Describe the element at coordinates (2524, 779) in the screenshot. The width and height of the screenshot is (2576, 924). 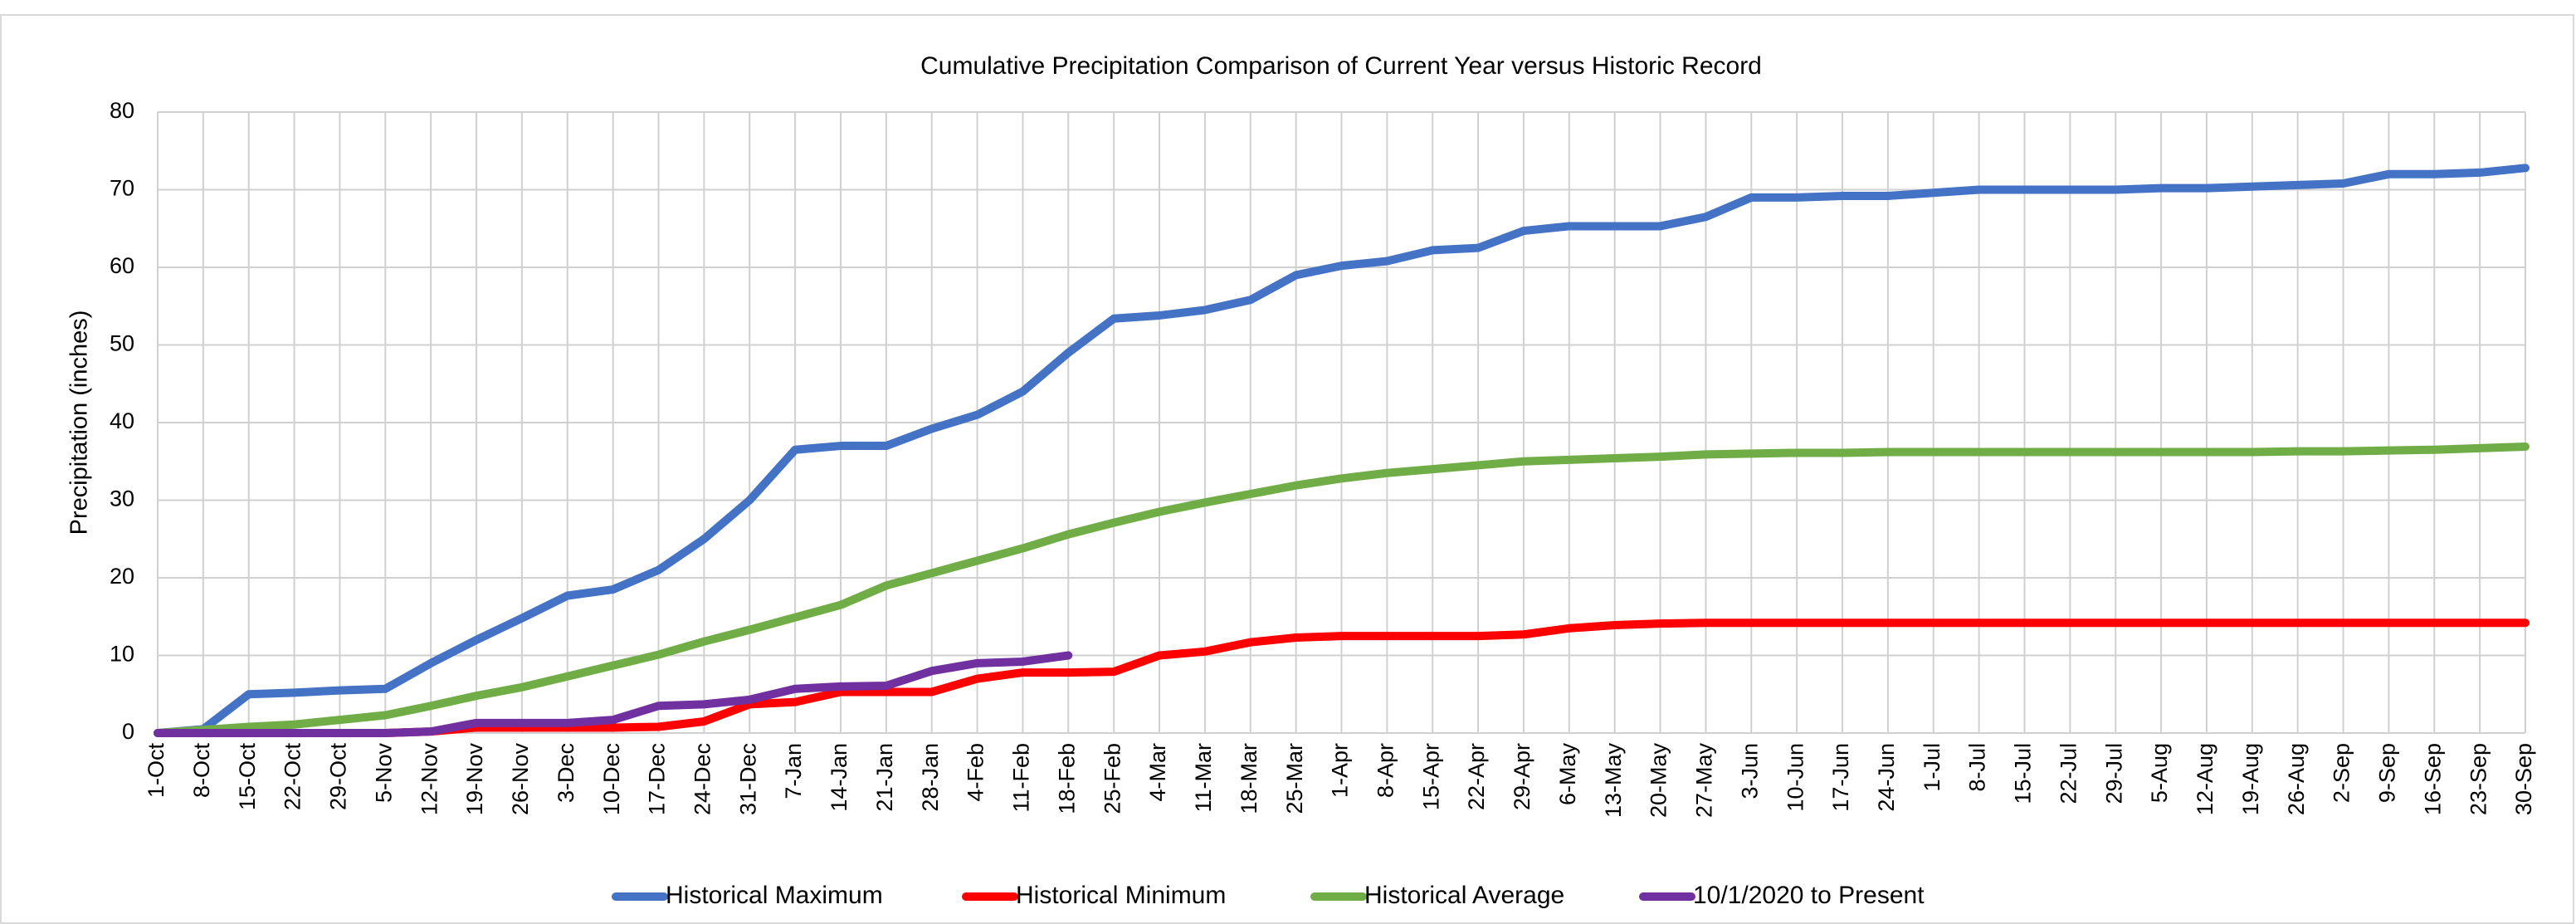
I see `x-tick-label: 30-Sep` at that location.